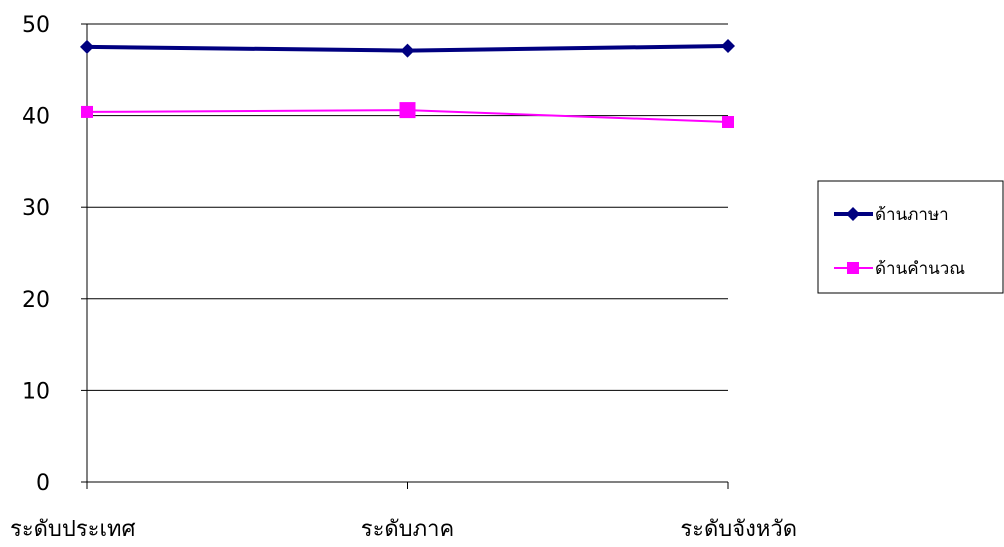 This screenshot has width=1004, height=547. I want to click on y-tick-label: 40, so click(36, 117).